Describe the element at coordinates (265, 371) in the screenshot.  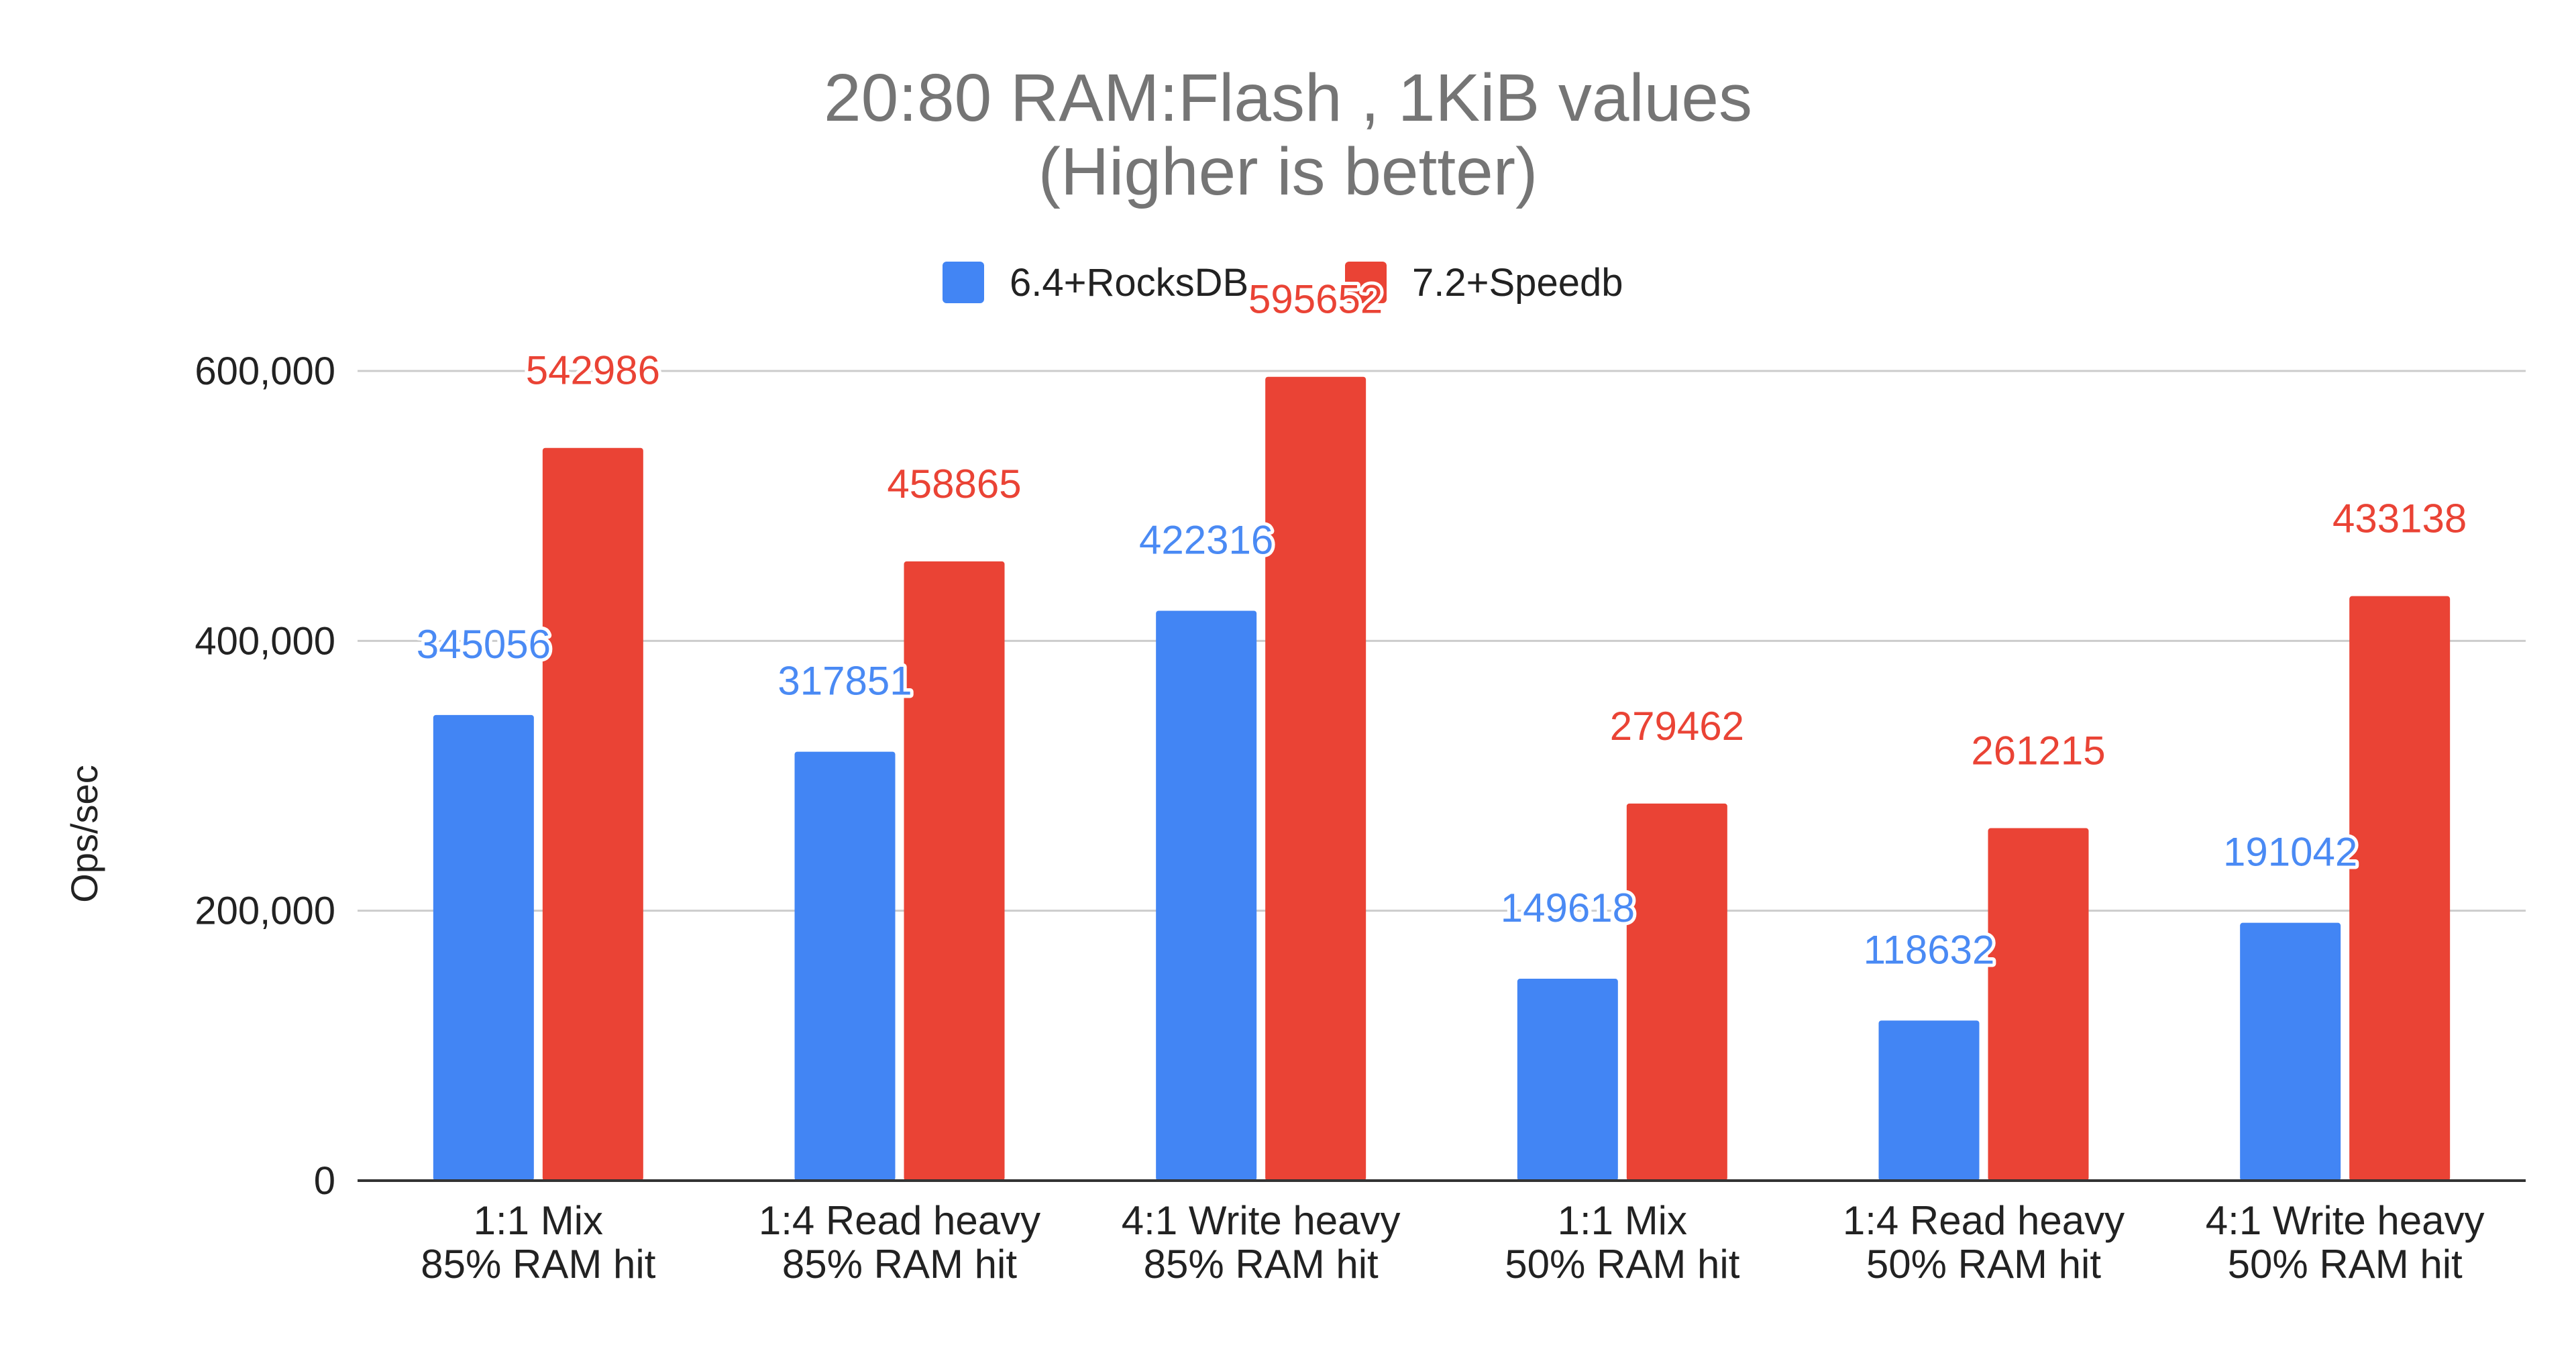
I see `y-tick-label: 600,000` at that location.